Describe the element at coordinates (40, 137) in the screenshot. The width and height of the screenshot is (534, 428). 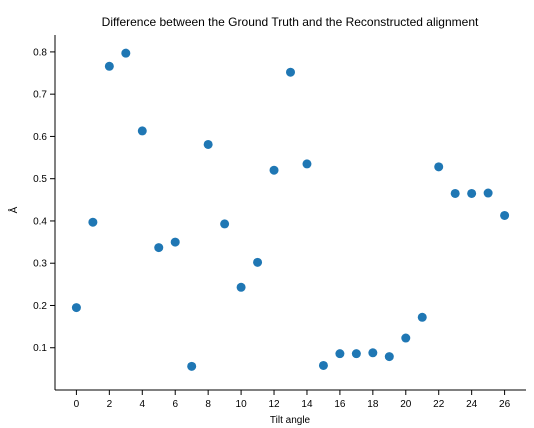
I see `y-tick-label: 0.6` at that location.